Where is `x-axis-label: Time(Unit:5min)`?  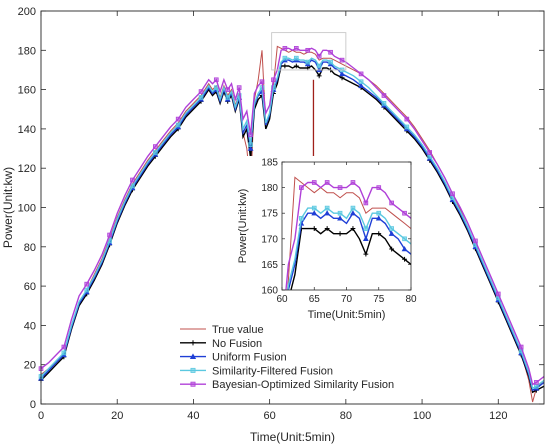
x-axis-label: Time(Unit:5min) is located at coordinates (292, 437).